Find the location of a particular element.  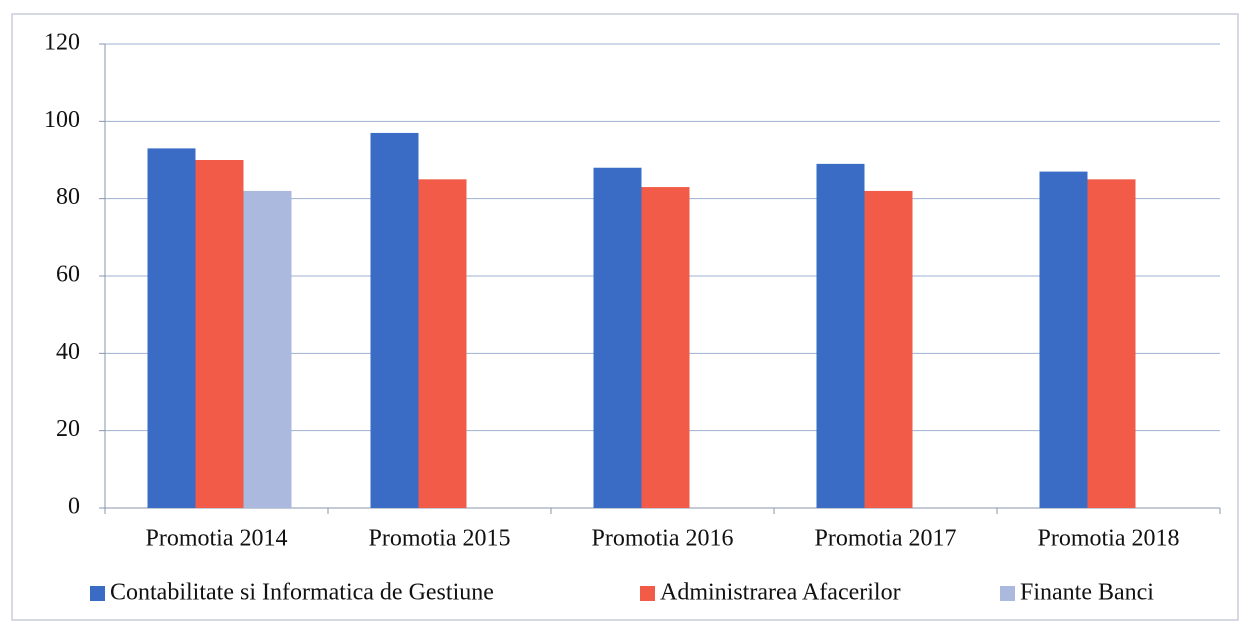

x-tick-label: Promotia 2016 is located at coordinates (663, 539).